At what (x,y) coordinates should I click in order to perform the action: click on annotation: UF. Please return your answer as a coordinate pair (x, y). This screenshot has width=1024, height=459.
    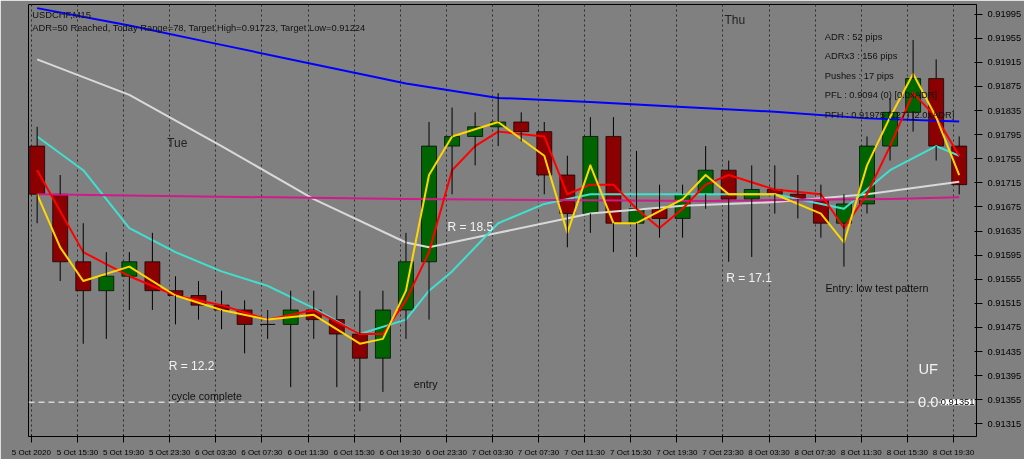
    Looking at the image, I should click on (928, 369).